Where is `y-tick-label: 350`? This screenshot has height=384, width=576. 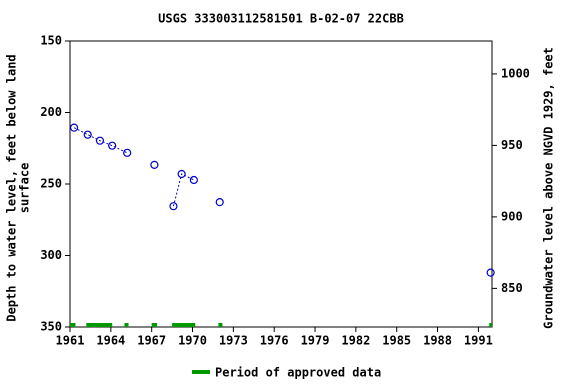
y-tick-label: 350 is located at coordinates (51, 327).